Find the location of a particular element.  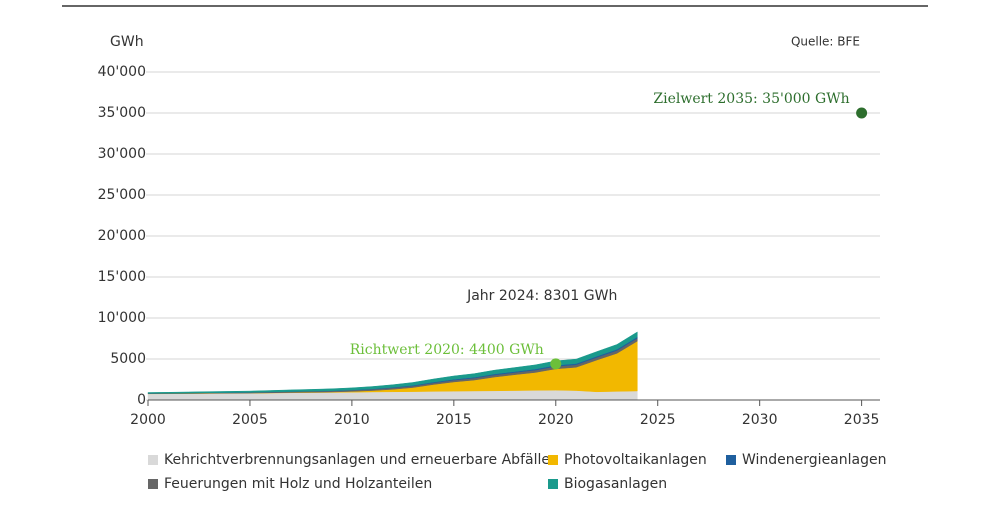

y-axis-label: GWh is located at coordinates (127, 42).